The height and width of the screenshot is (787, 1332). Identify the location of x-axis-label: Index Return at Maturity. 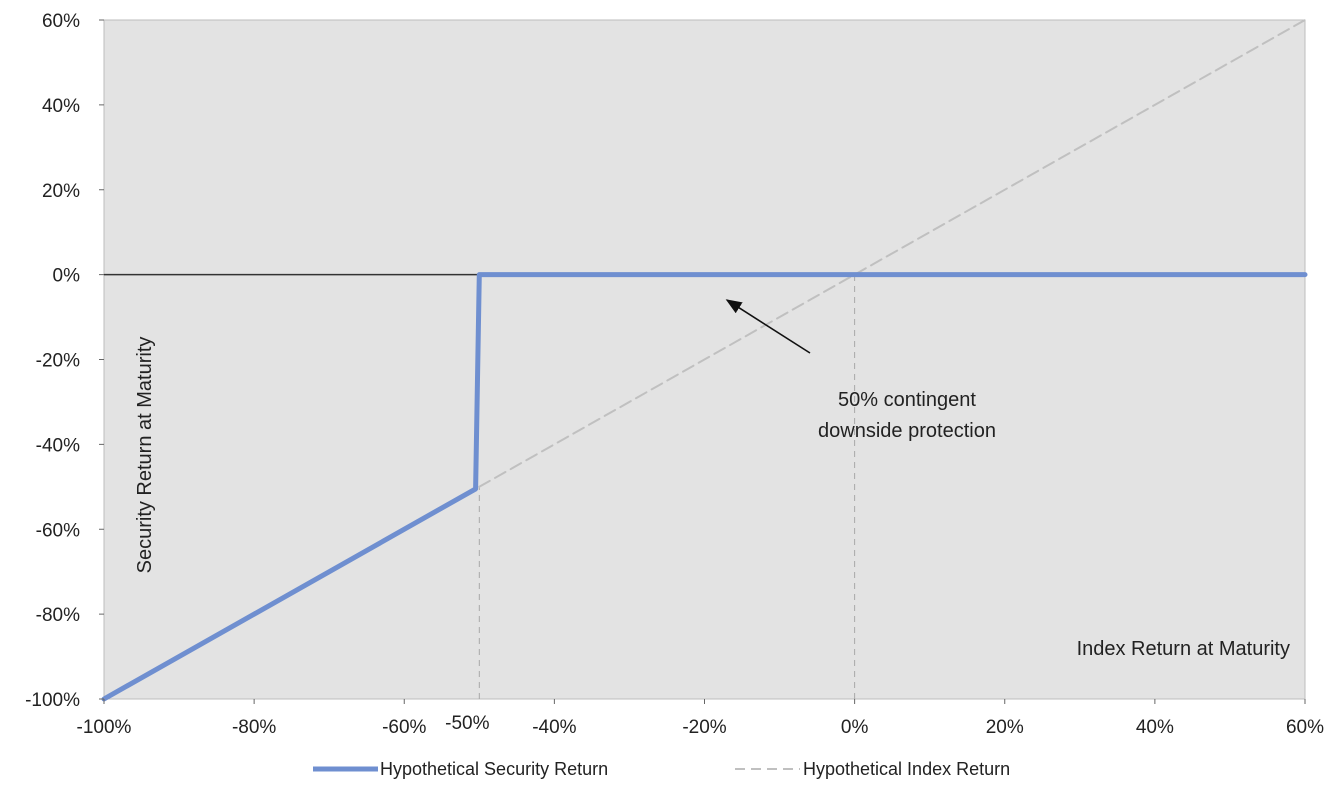
(1183, 649).